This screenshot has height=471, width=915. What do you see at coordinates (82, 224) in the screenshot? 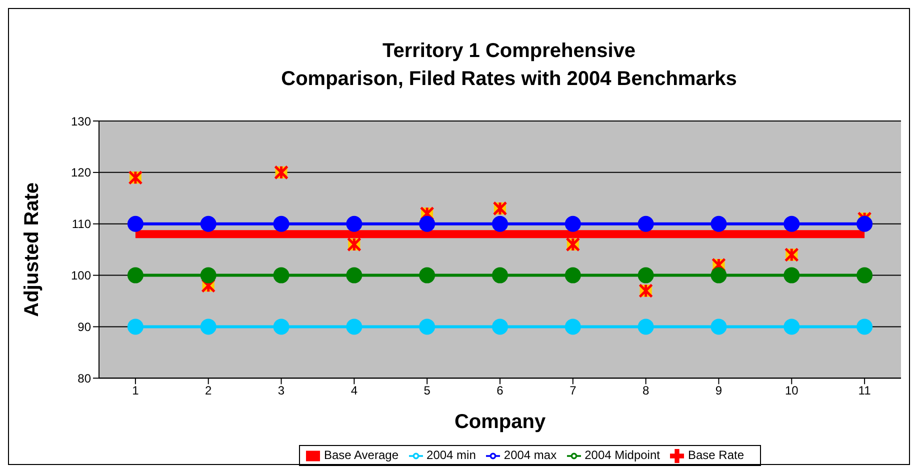
I see `y-tick-label: 110` at bounding box center [82, 224].